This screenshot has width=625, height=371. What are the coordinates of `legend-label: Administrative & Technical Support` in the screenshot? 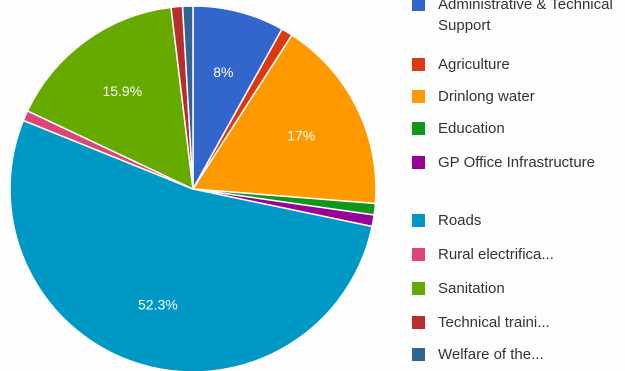 It's located at (525, 17).